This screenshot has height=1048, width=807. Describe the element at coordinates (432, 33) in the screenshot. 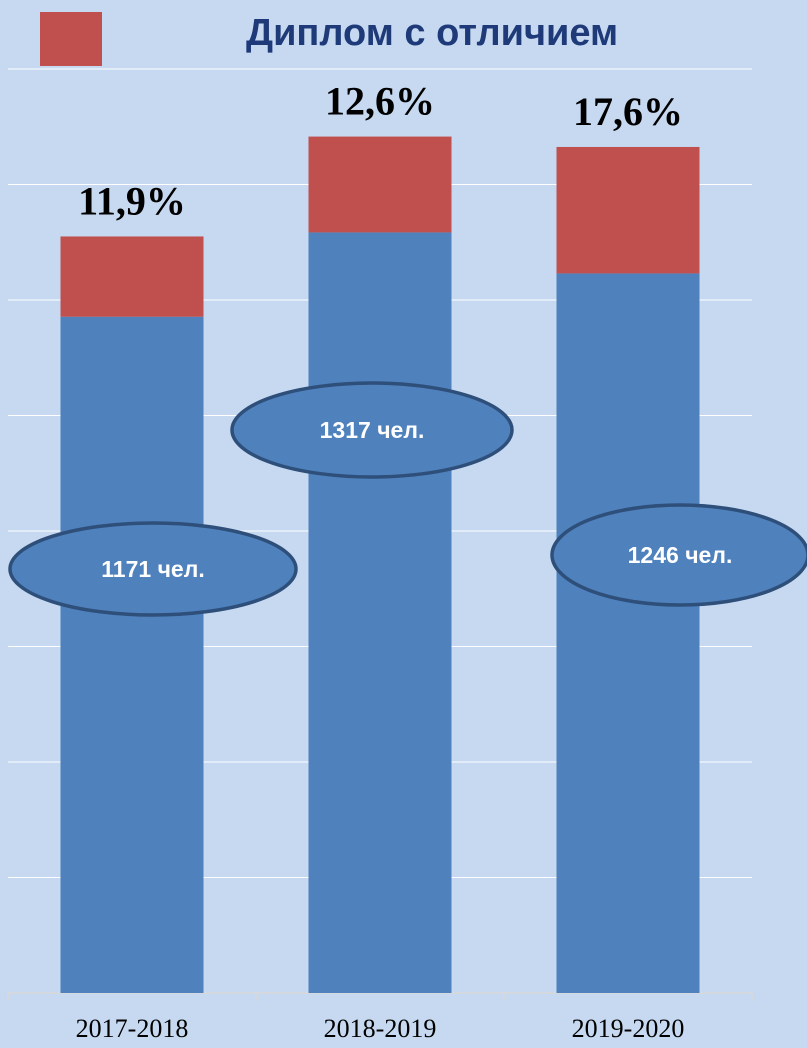

I see `legend-label-diploma: Диплом с отличием` at that location.